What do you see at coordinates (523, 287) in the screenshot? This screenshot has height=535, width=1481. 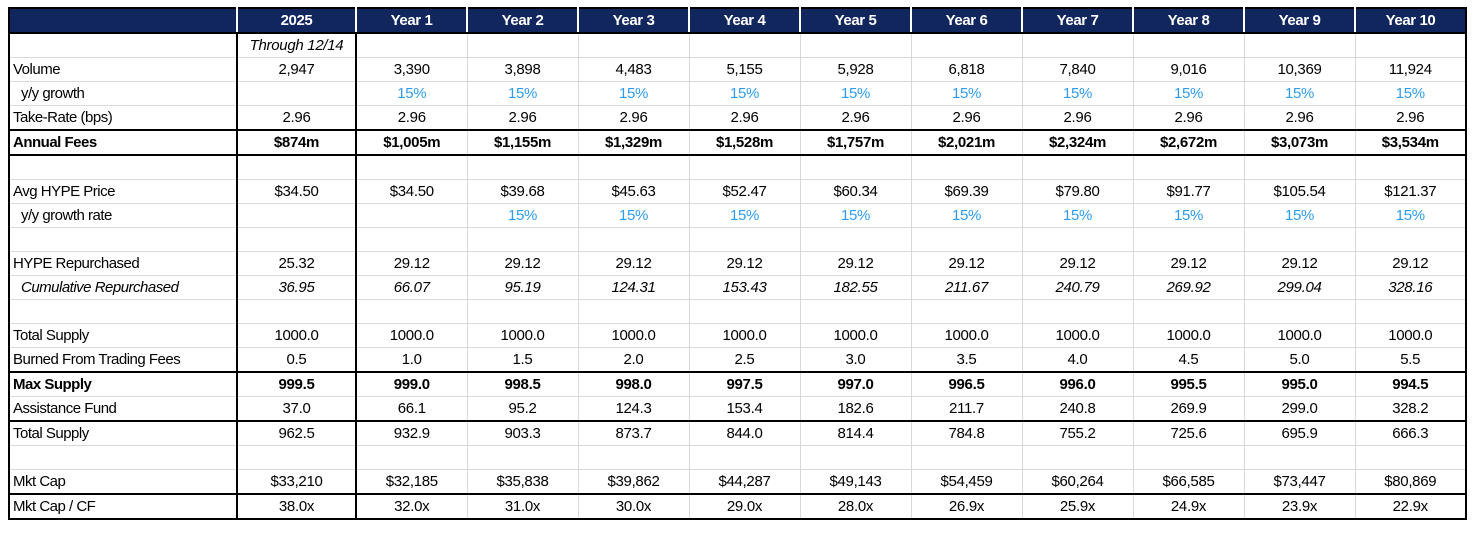 I see `table-cell: 95.19` at bounding box center [523, 287].